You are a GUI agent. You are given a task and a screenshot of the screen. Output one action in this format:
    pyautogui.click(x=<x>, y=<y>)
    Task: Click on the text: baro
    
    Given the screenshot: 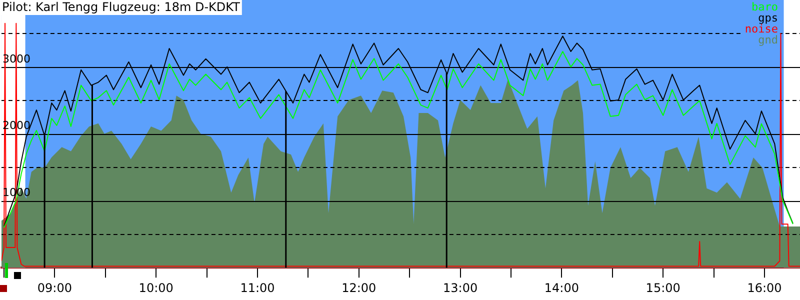 What is the action you would take?
    pyautogui.click(x=765, y=7)
    